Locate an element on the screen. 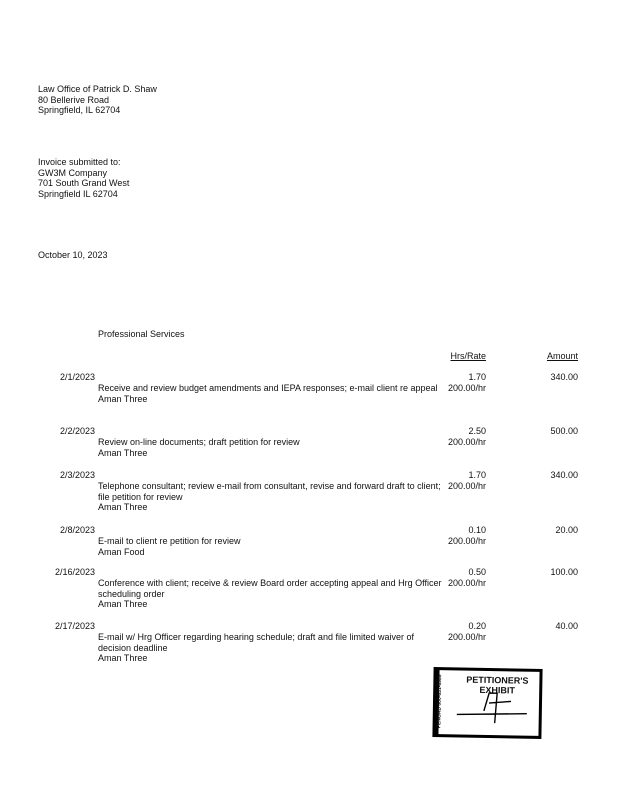  entry-hours: 0.50 is located at coordinates (477, 572).